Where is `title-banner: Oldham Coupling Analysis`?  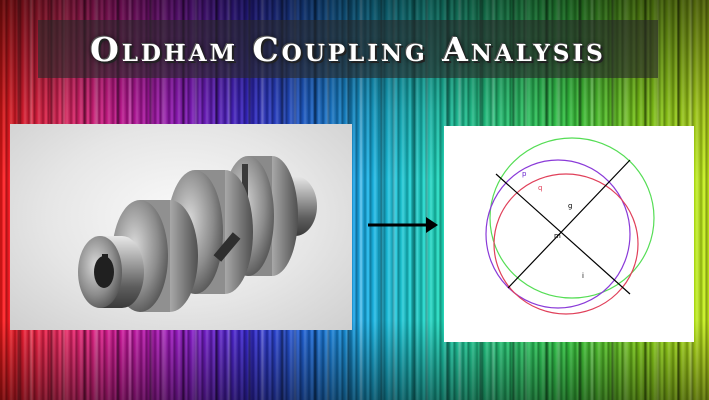
title-banner: Oldham Coupling Analysis is located at coordinates (348, 49).